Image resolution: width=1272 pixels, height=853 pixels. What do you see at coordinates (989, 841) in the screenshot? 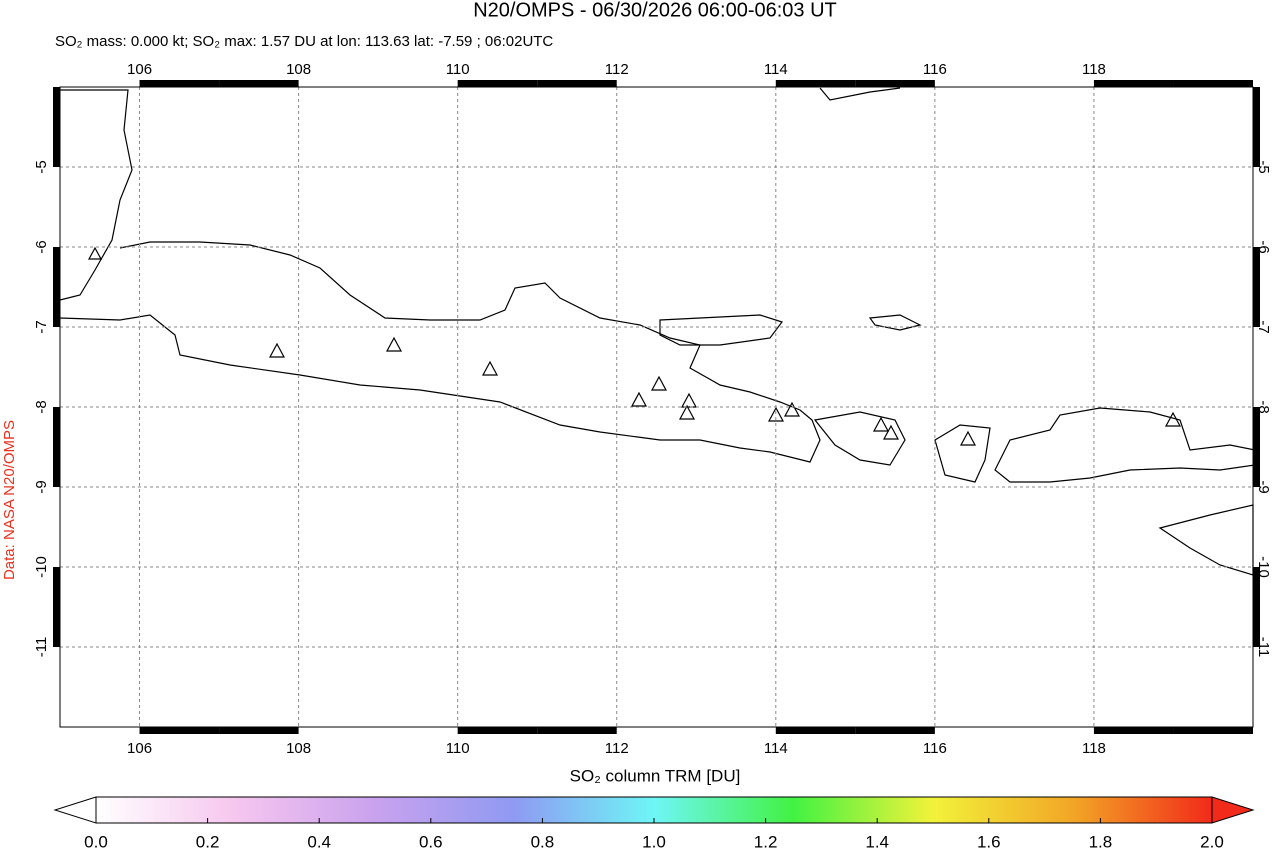
I see `colorbar-tick-label: 1.6` at bounding box center [989, 841].